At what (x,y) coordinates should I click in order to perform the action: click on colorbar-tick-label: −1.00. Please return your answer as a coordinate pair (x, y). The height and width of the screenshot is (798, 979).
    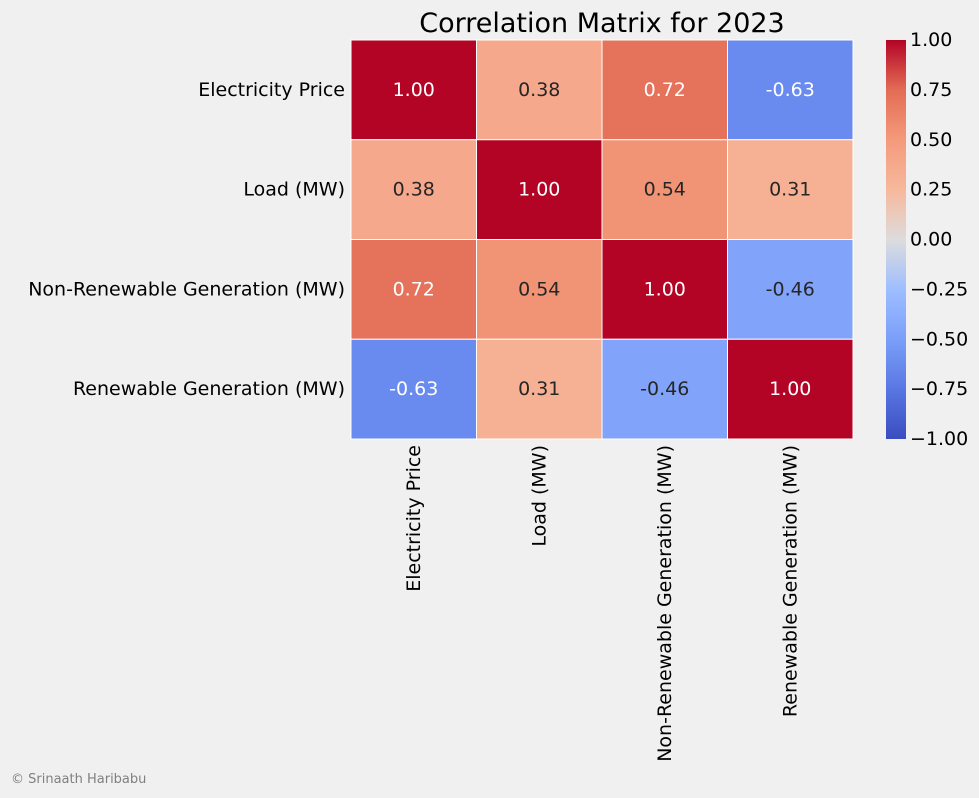
    Looking at the image, I should click on (939, 439).